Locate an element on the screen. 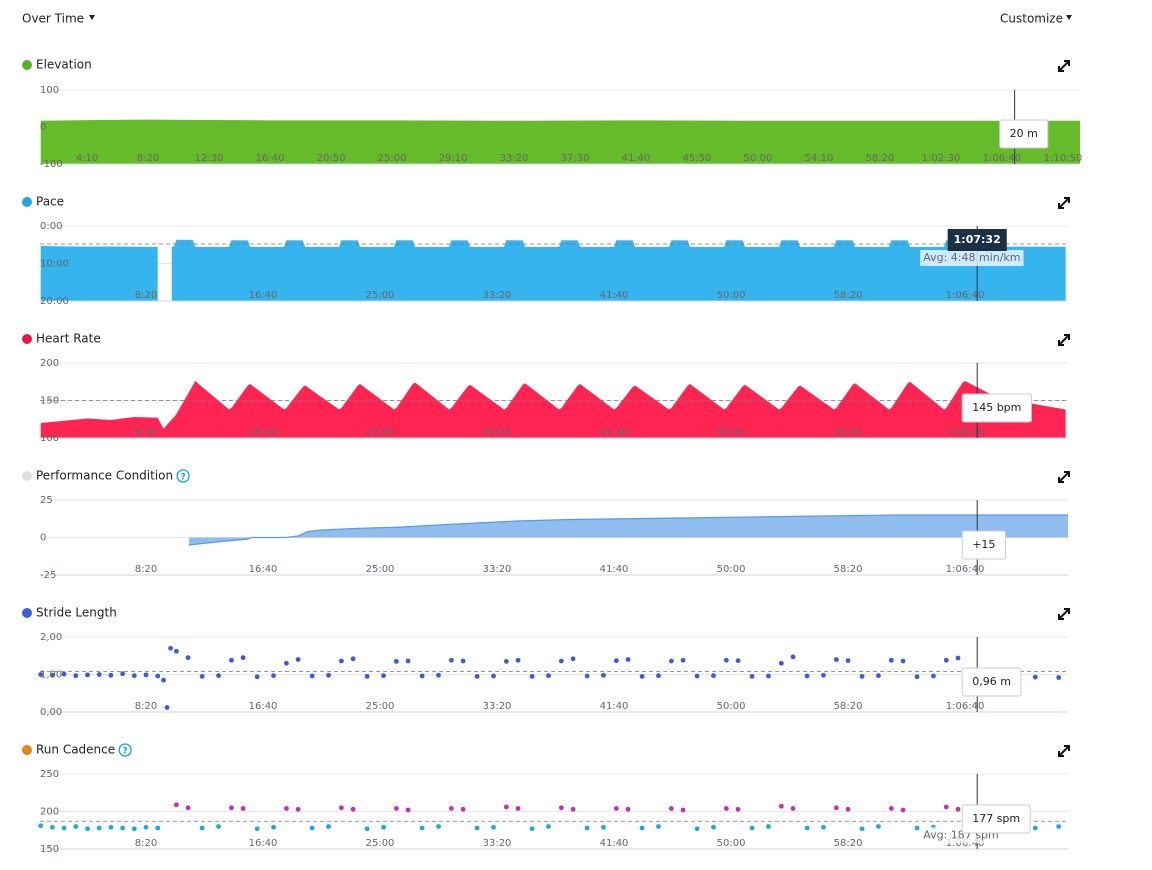 The height and width of the screenshot is (870, 1152). y-tick-label: 0,00 is located at coordinates (51, 712).